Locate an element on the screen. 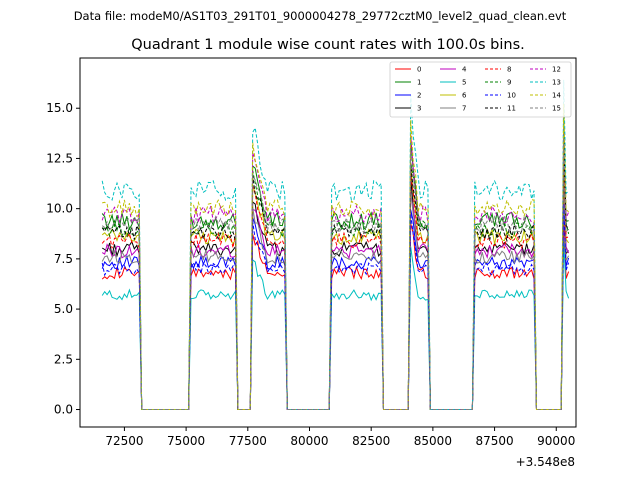 The width and height of the screenshot is (640, 480). legend-label-4: 4 is located at coordinates (464, 70).